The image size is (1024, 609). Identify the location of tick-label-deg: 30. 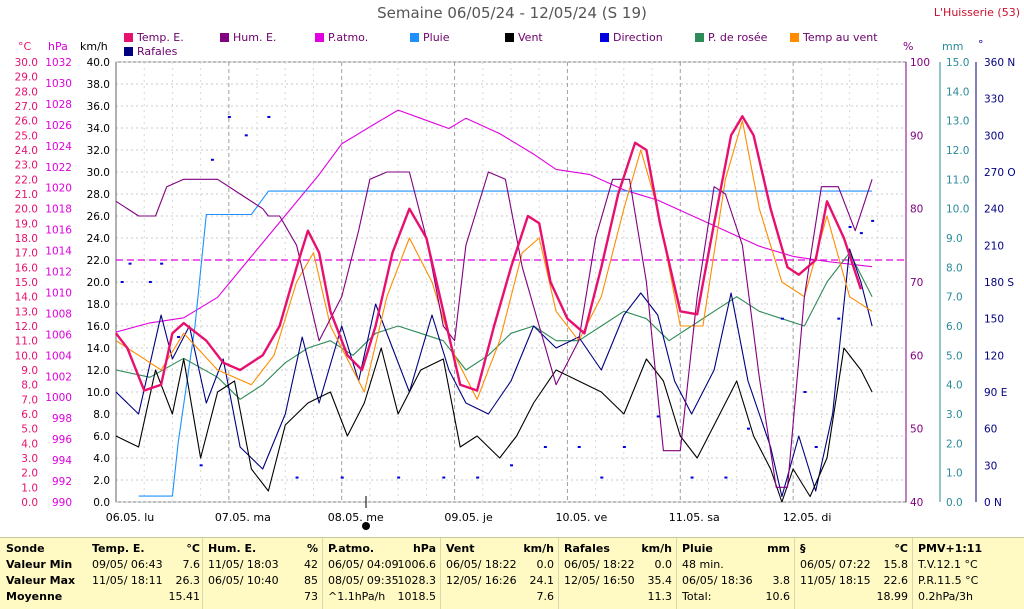
(990, 466).